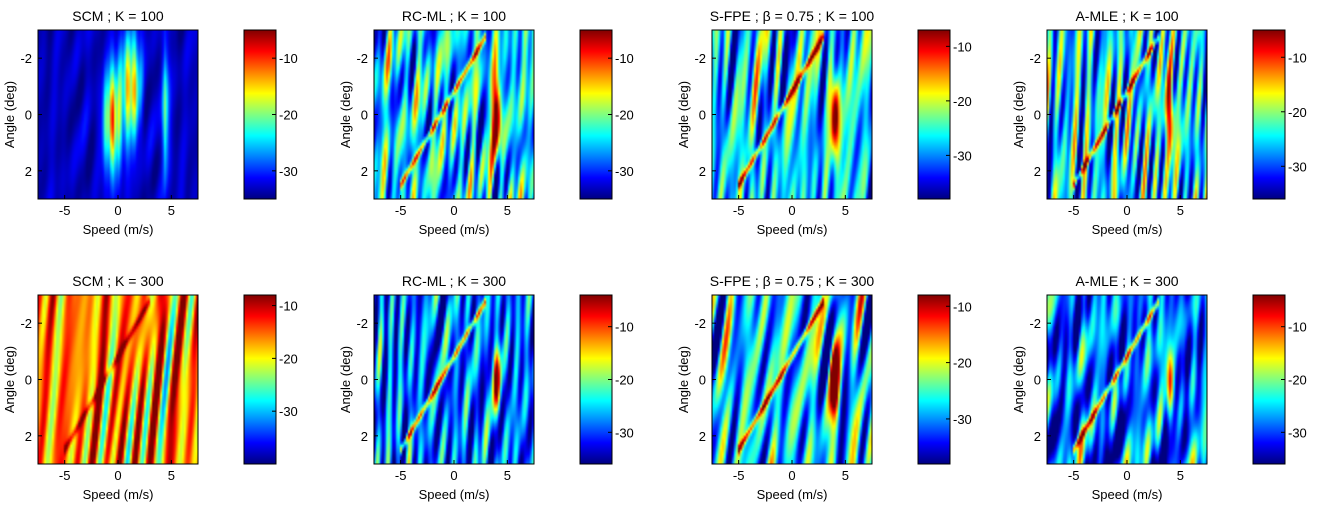 Image resolution: width=1331 pixels, height=510 pixels. I want to click on subplot-title: A-MLE ; K = 100, so click(1126, 16).